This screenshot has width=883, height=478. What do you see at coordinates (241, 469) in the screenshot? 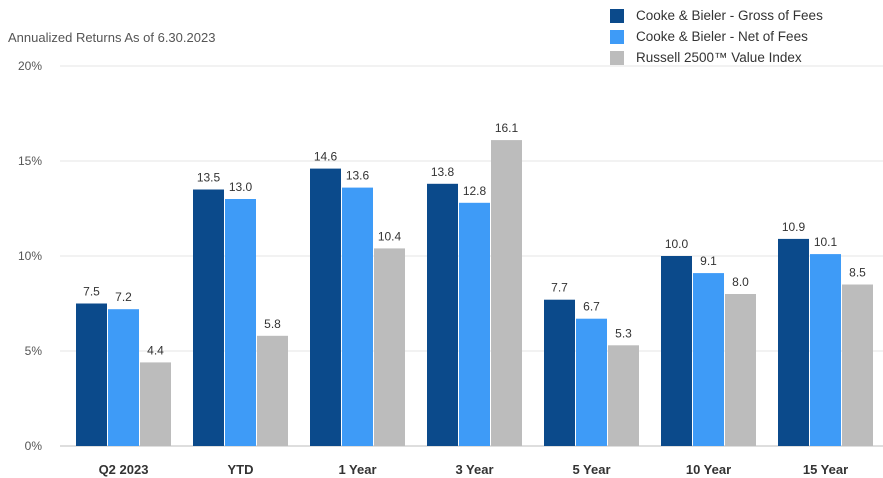
I see `x-tick-label: YTD` at bounding box center [241, 469].